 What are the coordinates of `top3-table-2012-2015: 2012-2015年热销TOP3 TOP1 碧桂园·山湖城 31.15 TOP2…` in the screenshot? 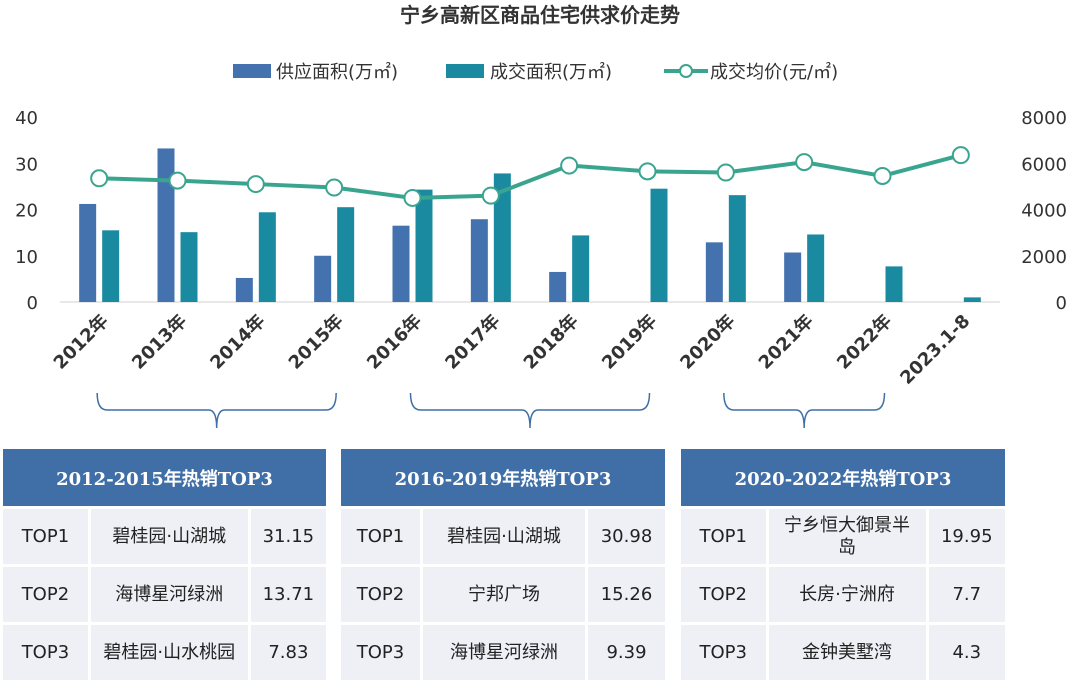 It's located at (164, 564).